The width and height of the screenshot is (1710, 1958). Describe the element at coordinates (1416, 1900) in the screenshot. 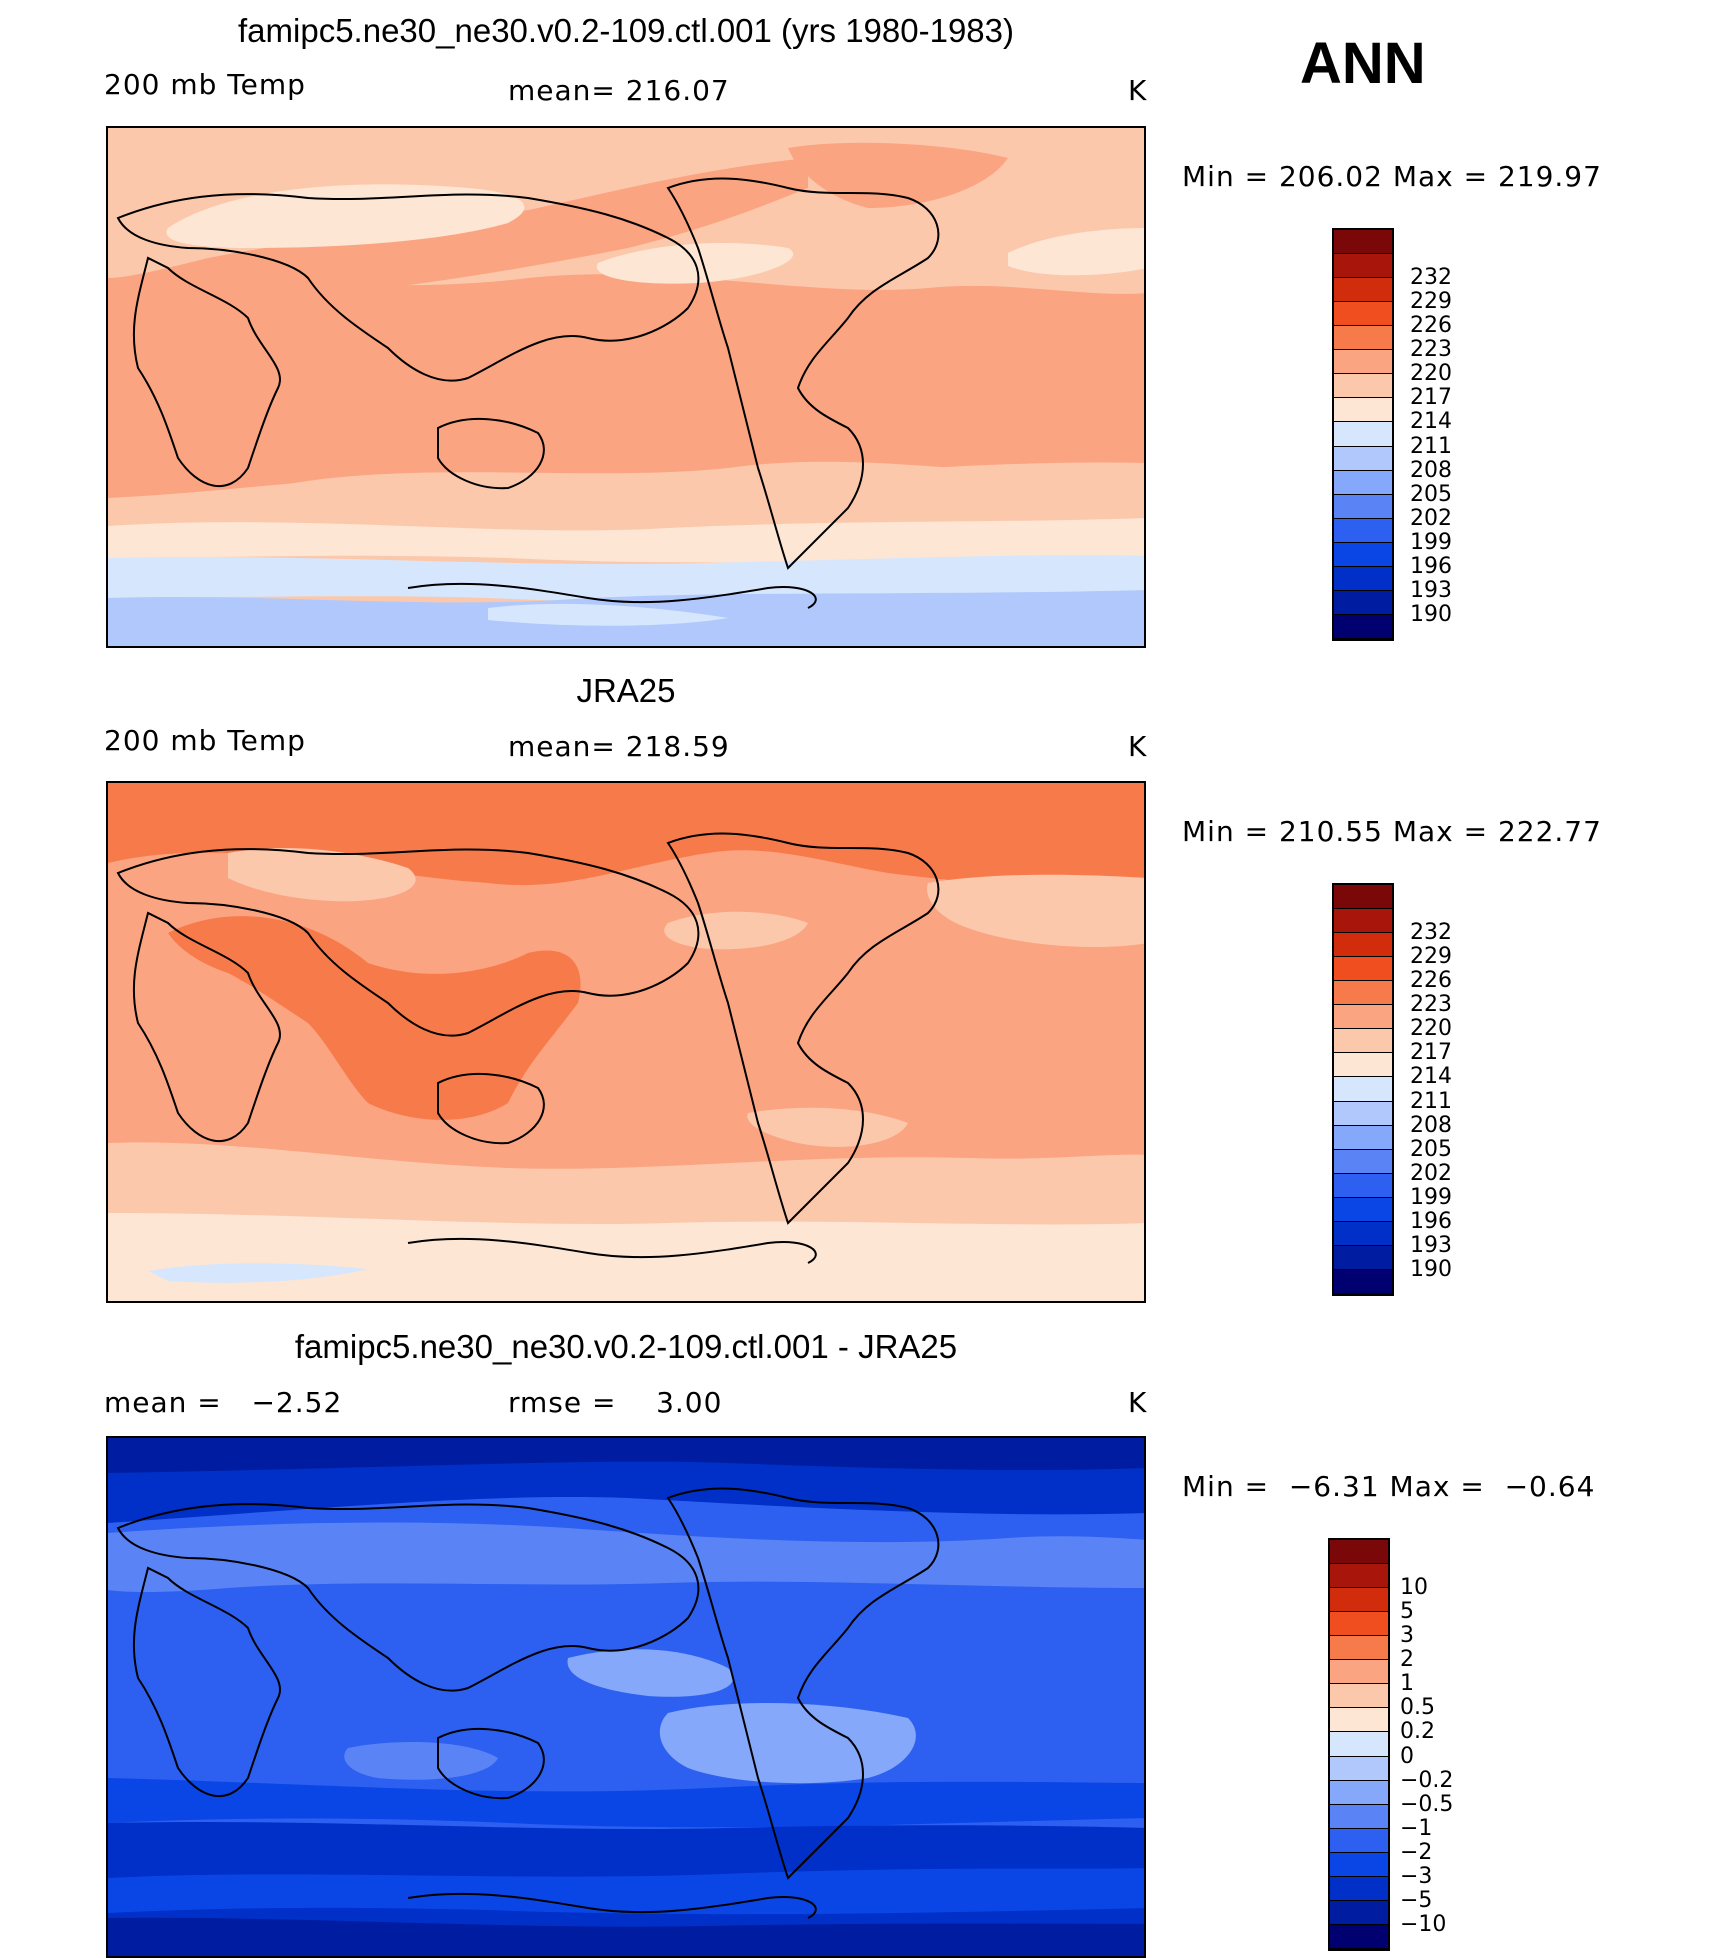

I see `colorbar-tick-label: −5` at that location.